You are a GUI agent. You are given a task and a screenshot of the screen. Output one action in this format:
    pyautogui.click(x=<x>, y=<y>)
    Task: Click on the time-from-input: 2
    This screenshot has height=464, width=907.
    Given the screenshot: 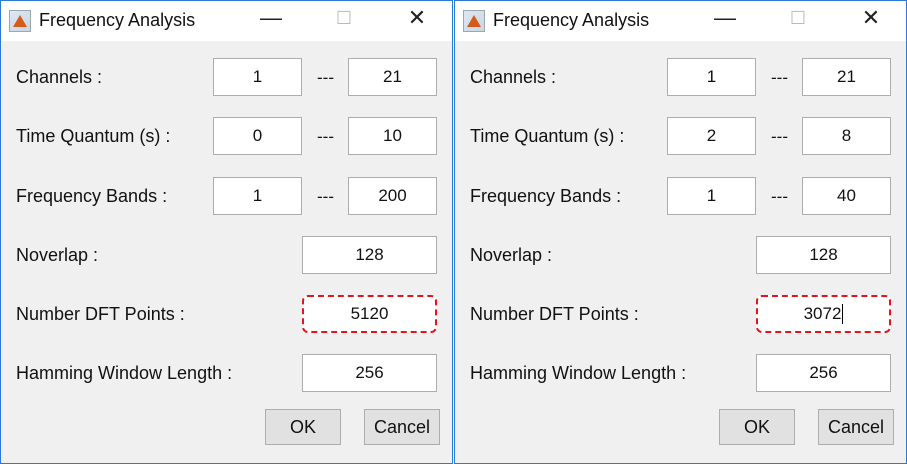 What is the action you would take?
    pyautogui.click(x=711, y=136)
    